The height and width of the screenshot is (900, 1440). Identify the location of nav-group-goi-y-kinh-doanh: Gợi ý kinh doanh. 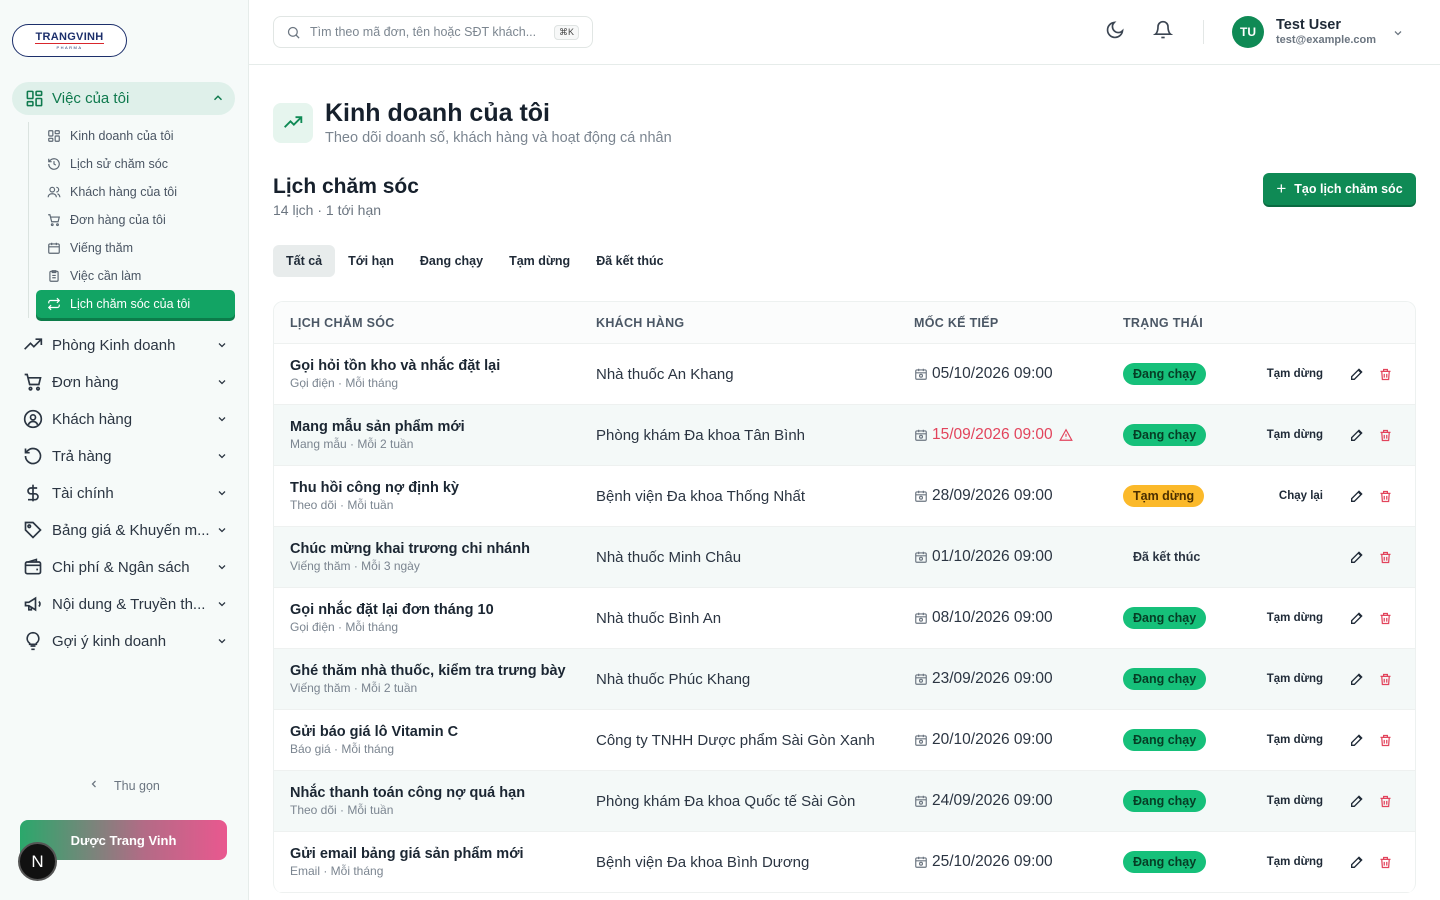
(128, 641).